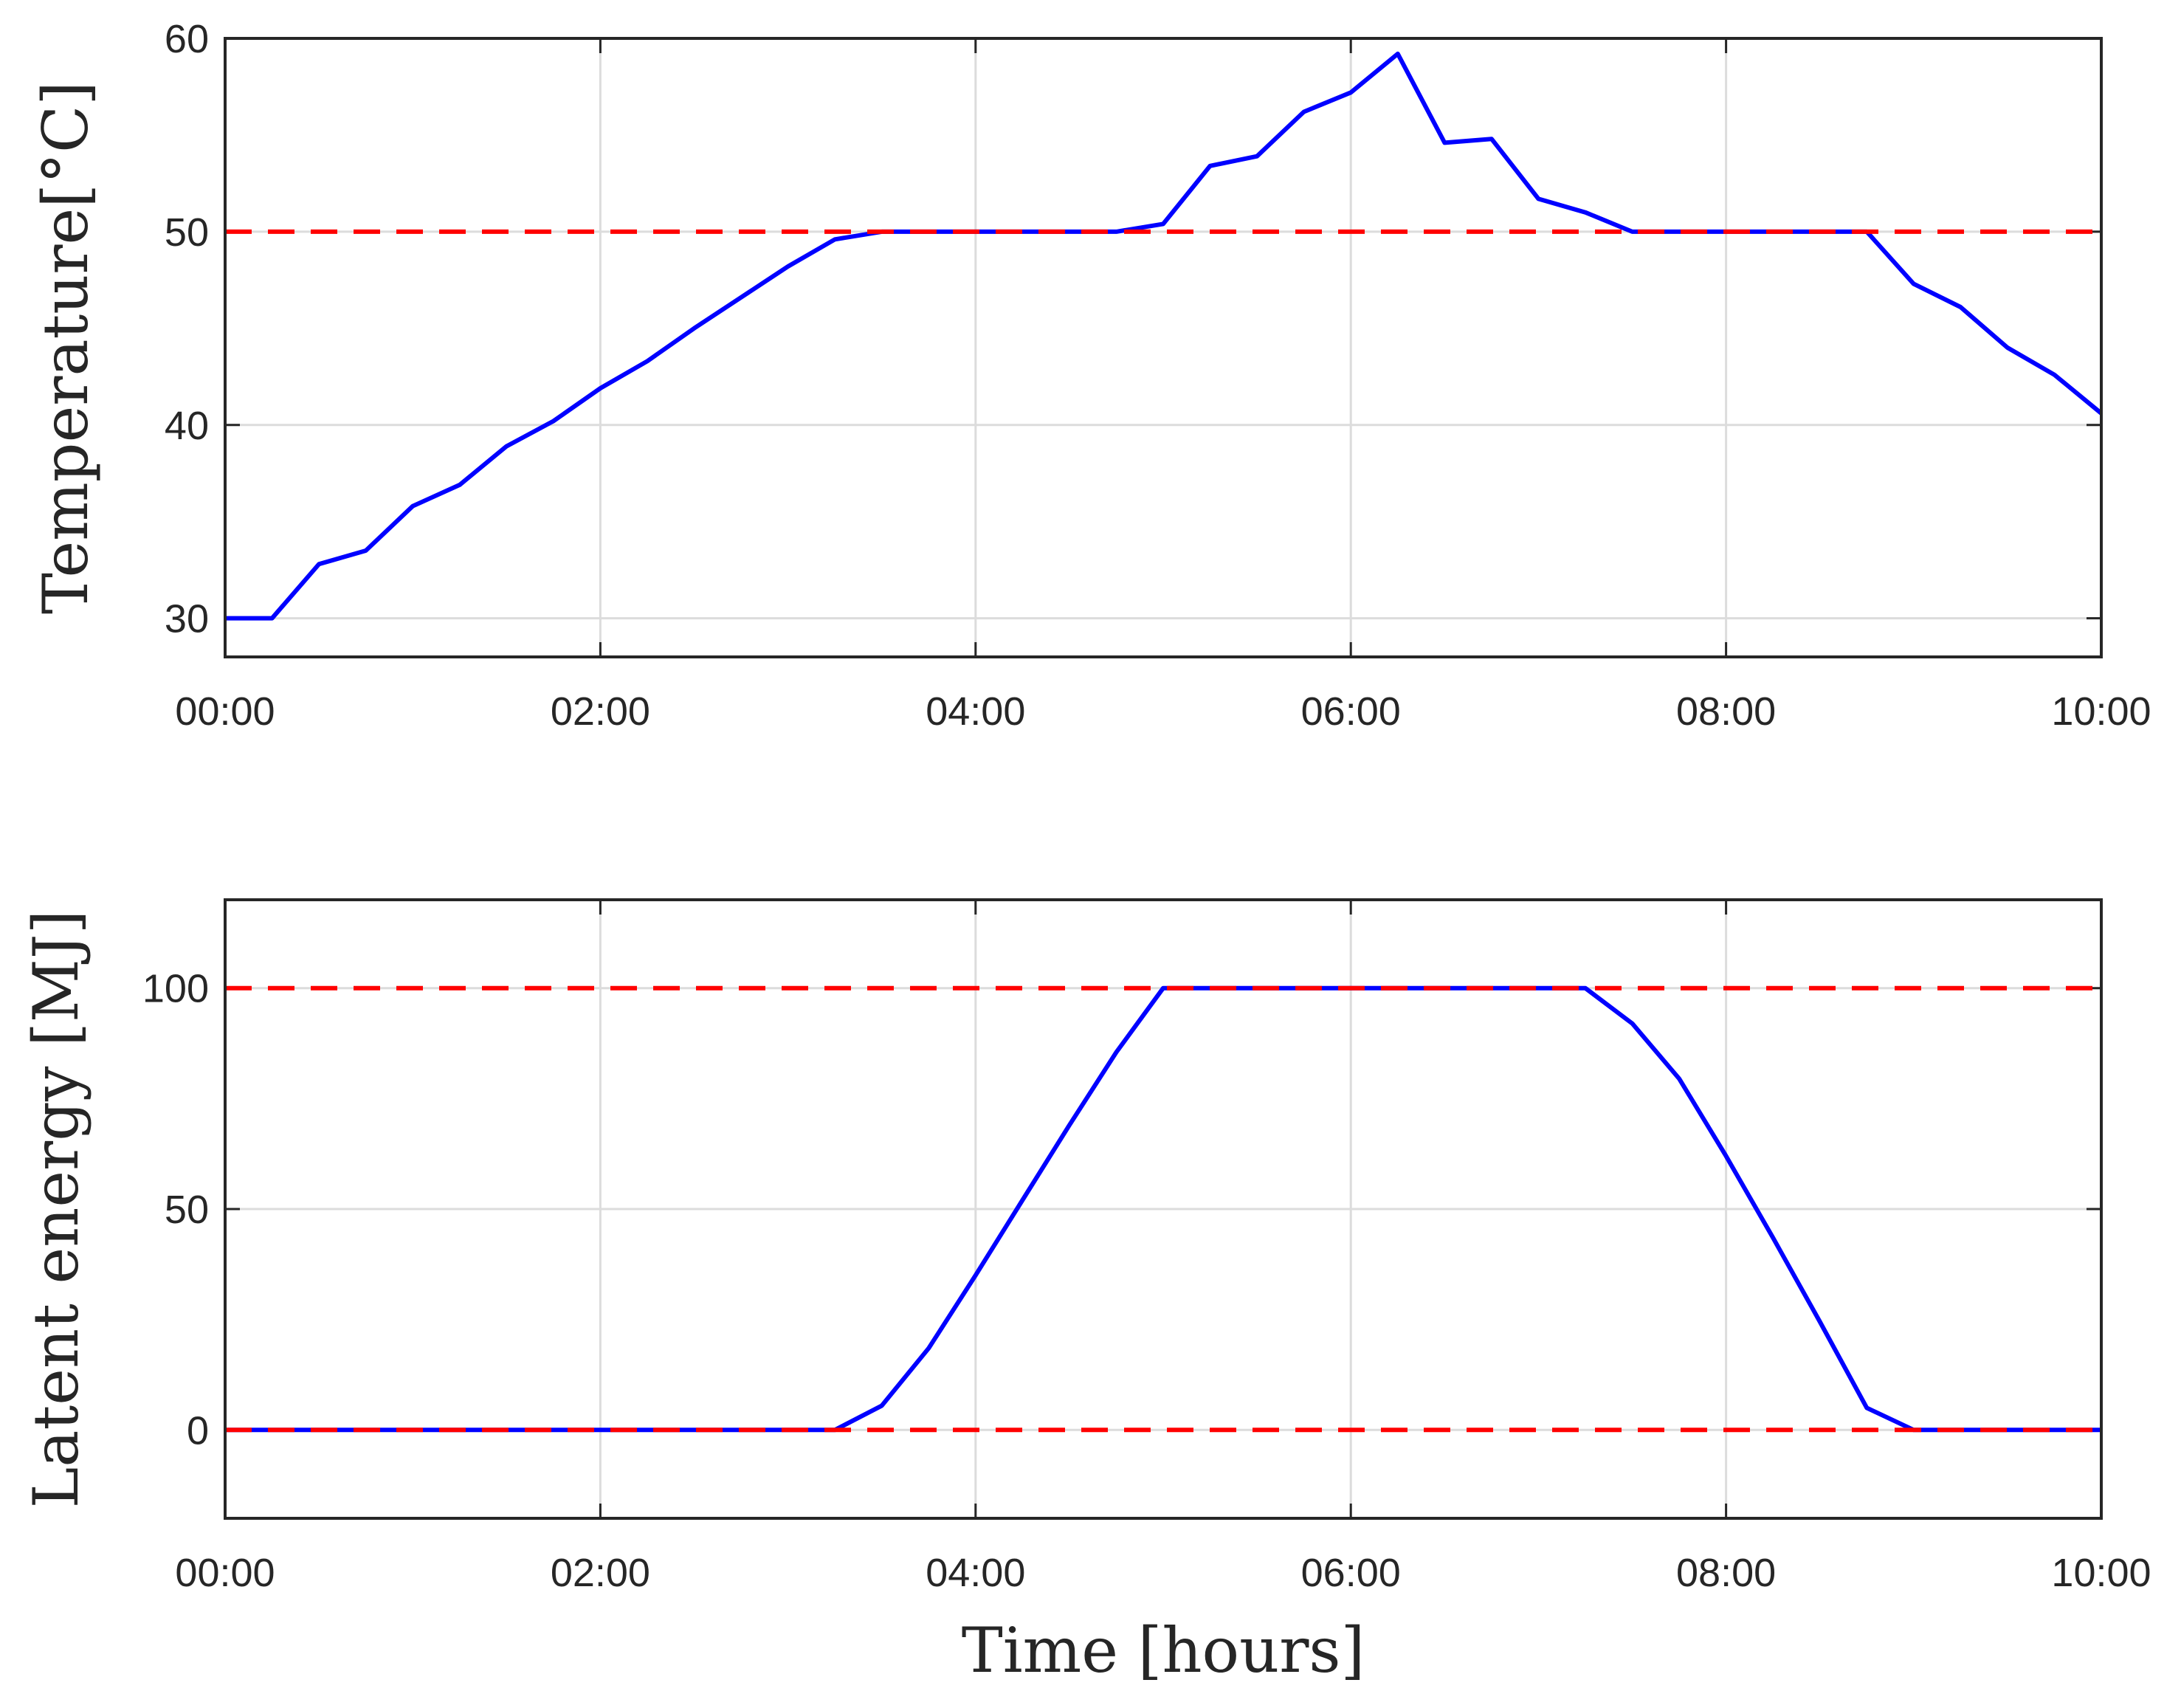 This screenshot has width=2181, height=1708. Describe the element at coordinates (1163, 1650) in the screenshot. I see `time-axis-label: Time [hours]` at that location.